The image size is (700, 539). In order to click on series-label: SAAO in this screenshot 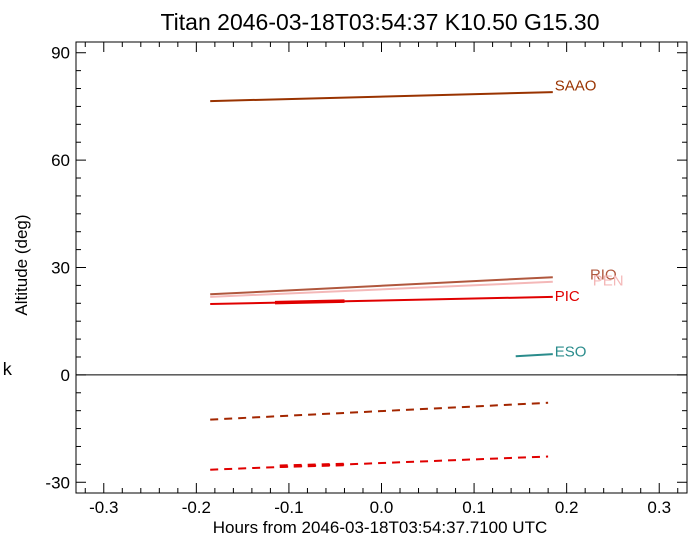, I will do `click(576, 86)`.